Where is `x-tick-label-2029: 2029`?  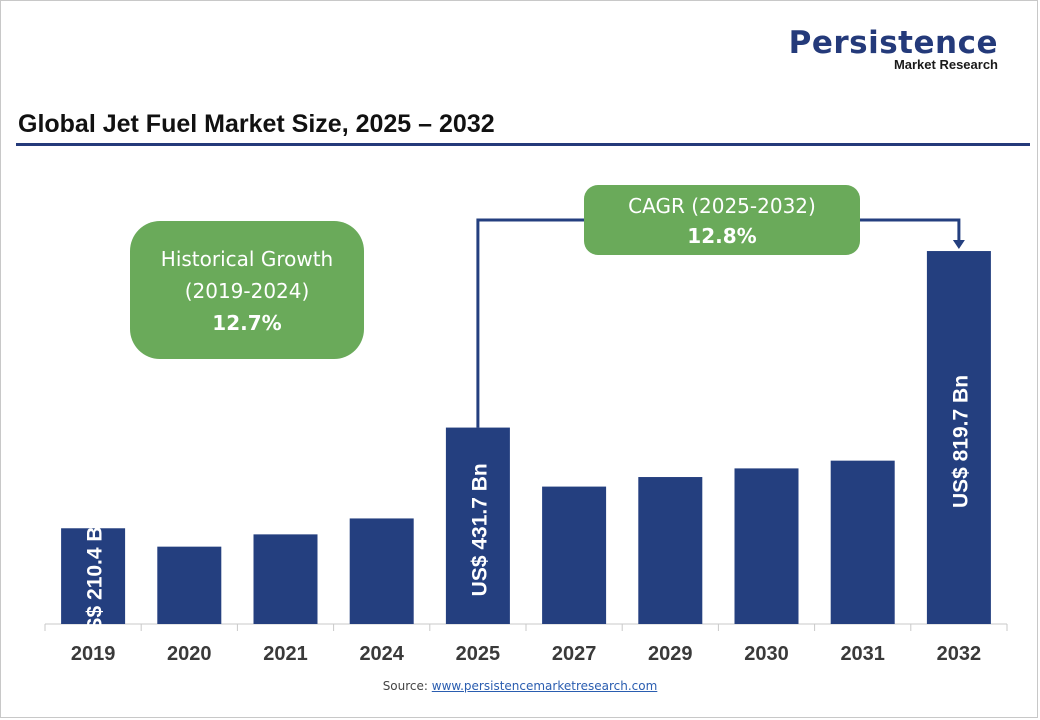
x-tick-label-2029: 2029 is located at coordinates (670, 654).